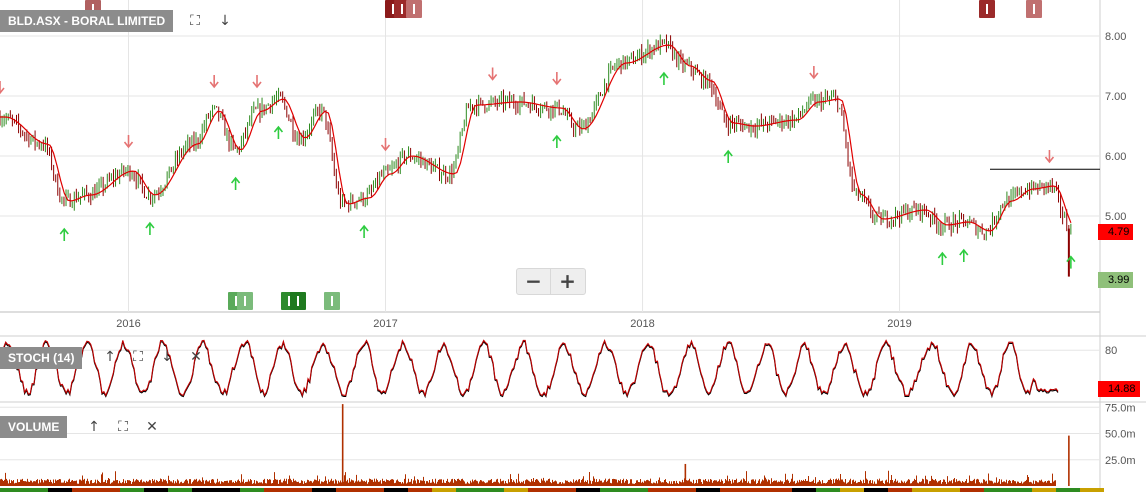 The width and height of the screenshot is (1146, 492). Describe the element at coordinates (1115, 157) in the screenshot. I see `price-tick-label: 6.00` at that location.